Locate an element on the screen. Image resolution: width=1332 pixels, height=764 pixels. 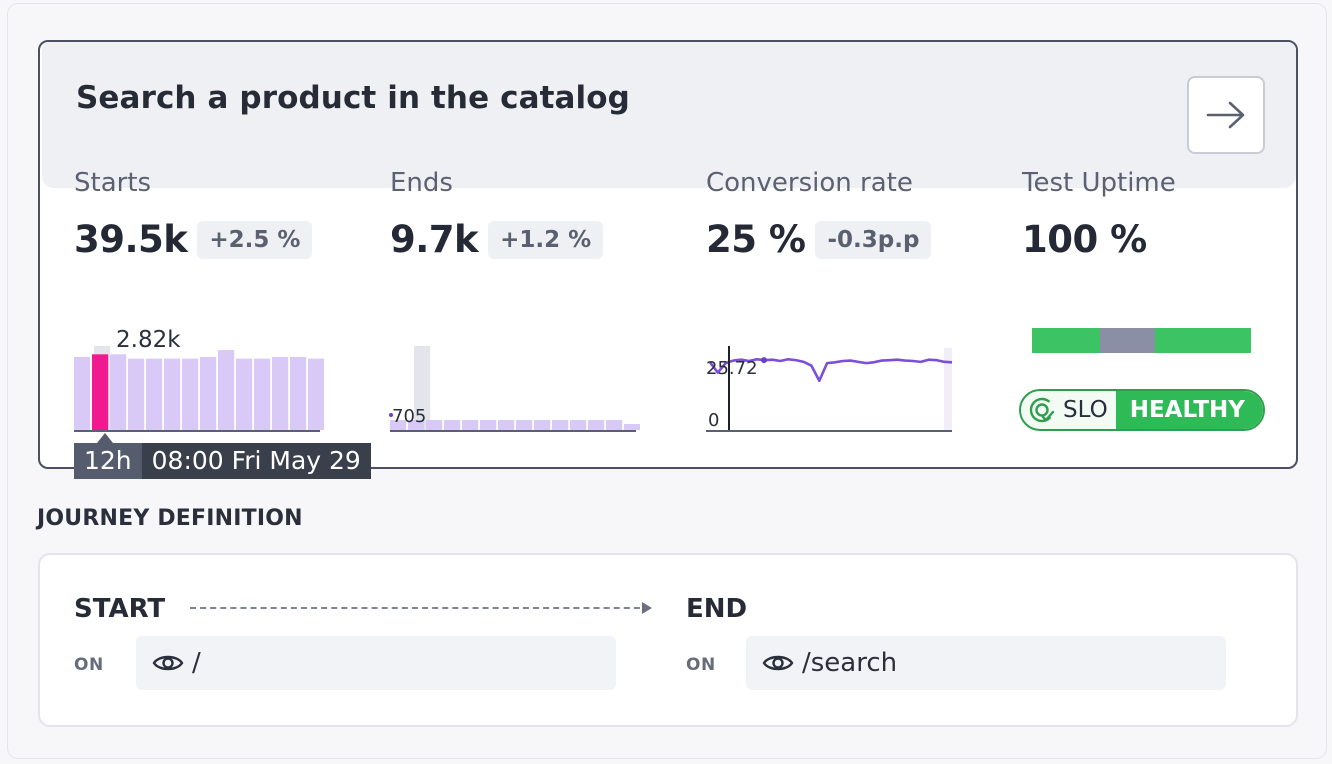
metric-conversion-delta: -0.3p.p is located at coordinates (873, 239).